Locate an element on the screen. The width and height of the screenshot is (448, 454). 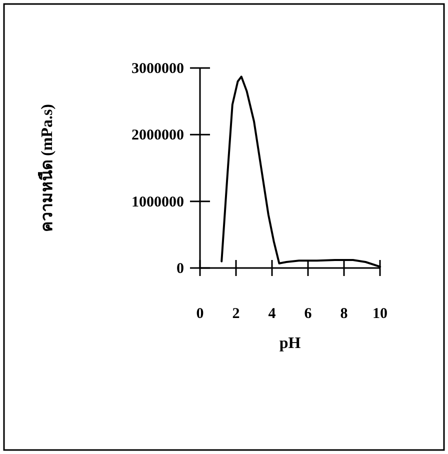
x-axis-title: pH is located at coordinates (290, 343).